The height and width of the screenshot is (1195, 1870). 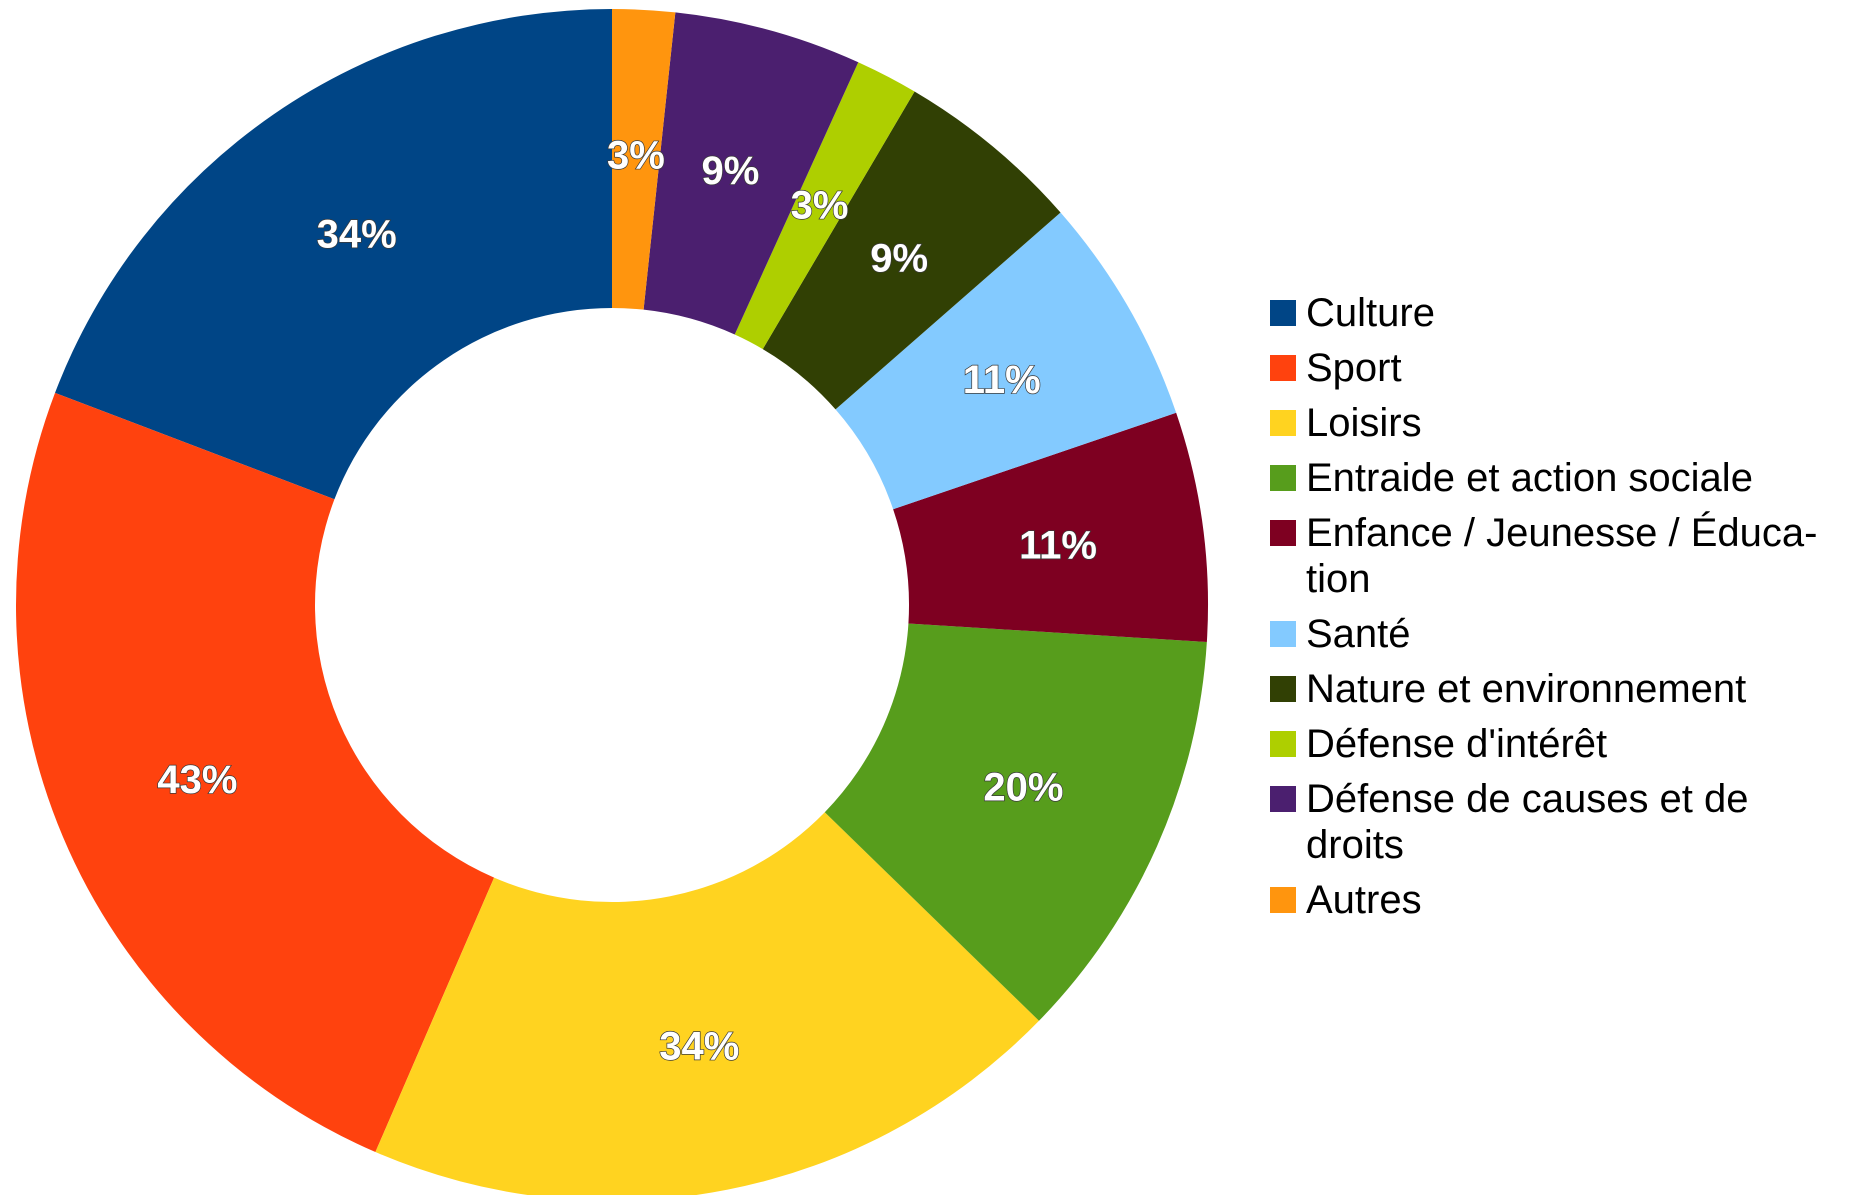 I want to click on legend-label: Nature et environnement, so click(x=1526, y=689).